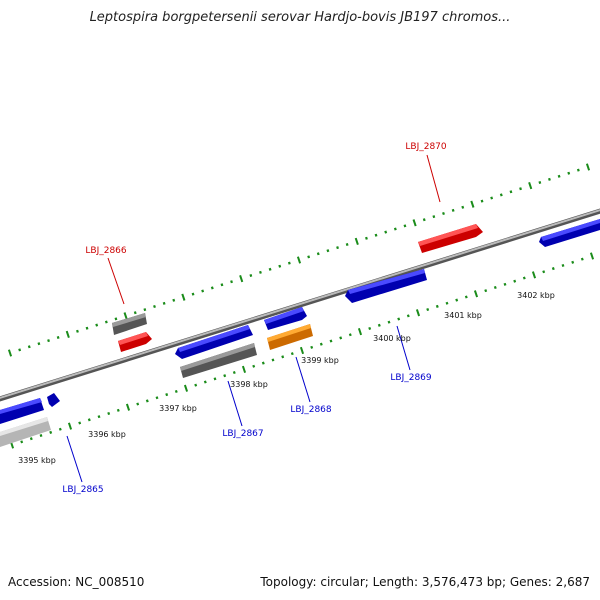 The image size is (600, 600). What do you see at coordinates (107, 434) in the screenshot?
I see `scale-label-3396: 3396 kbp` at bounding box center [107, 434].